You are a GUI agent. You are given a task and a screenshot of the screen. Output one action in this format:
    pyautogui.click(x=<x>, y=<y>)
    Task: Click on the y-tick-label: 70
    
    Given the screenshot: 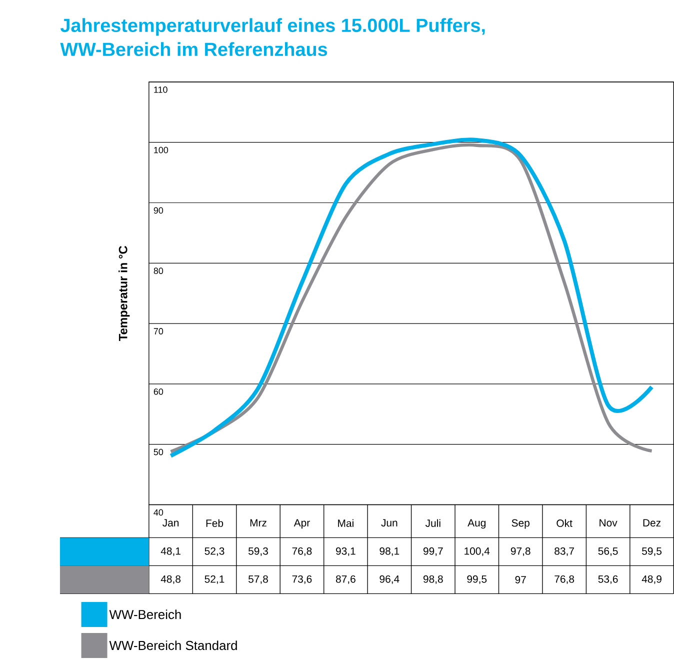 What is the action you would take?
    pyautogui.click(x=159, y=331)
    